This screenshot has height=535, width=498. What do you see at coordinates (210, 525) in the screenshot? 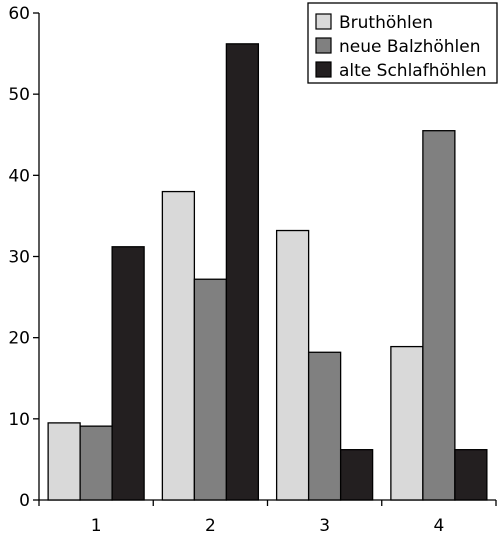
I see `x-tick-label: 2` at bounding box center [210, 525].